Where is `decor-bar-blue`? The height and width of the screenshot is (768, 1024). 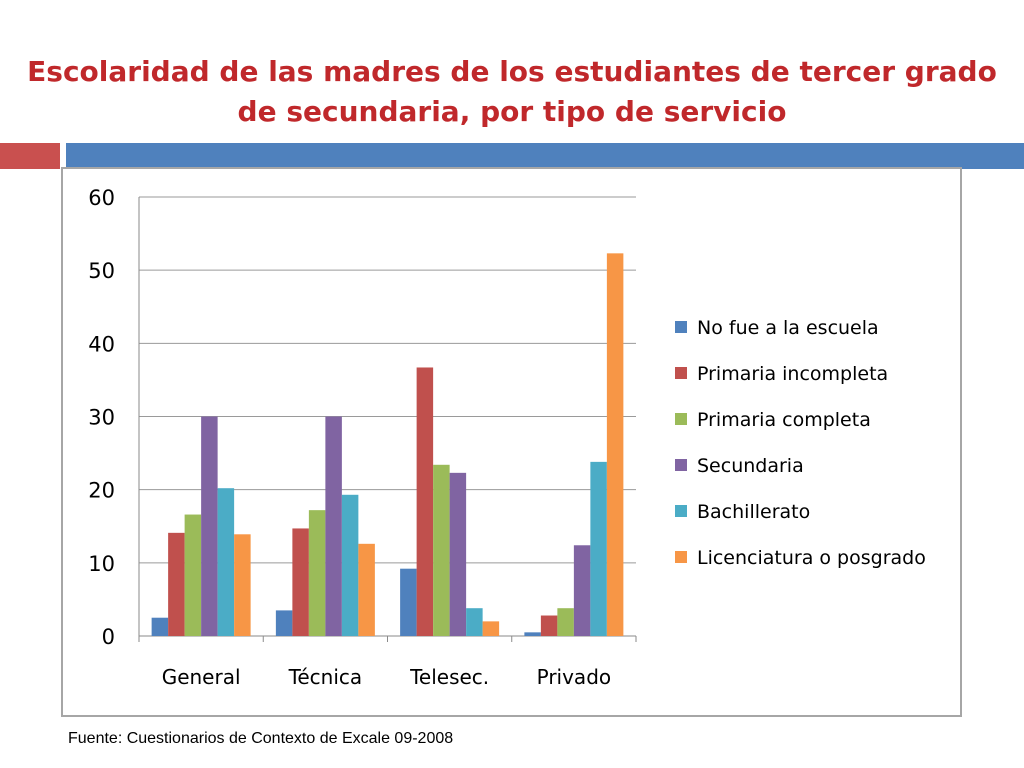
decor-bar-blue is located at coordinates (545, 156).